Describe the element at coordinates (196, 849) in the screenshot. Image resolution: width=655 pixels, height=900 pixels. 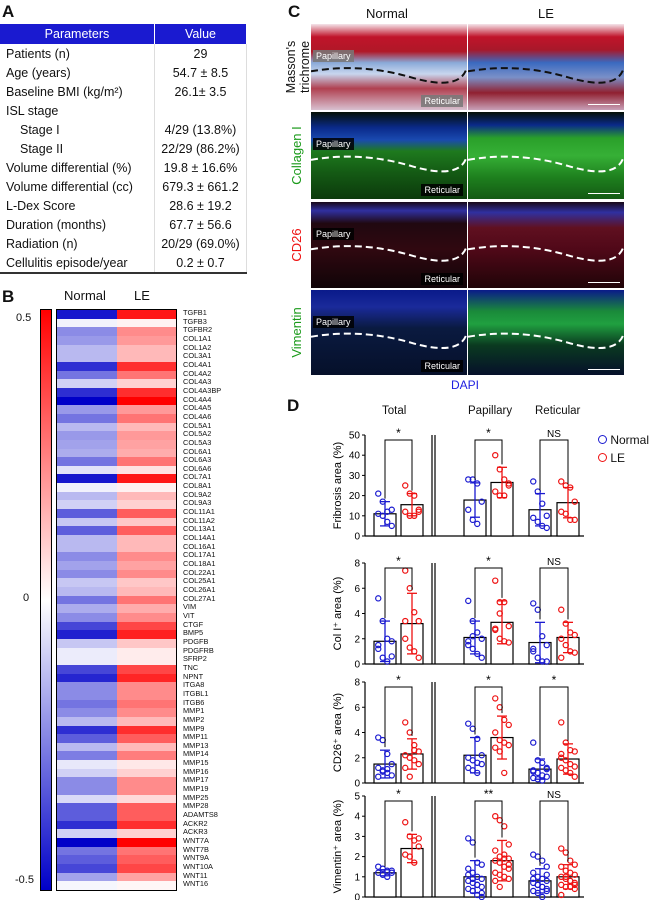
I see `gene-label: WNT7B` at that location.